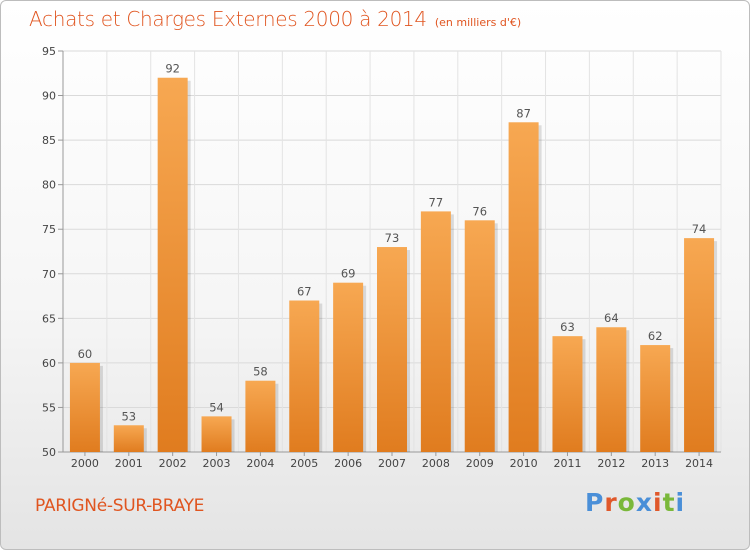 This screenshot has height=550, width=750. Describe the element at coordinates (304, 463) in the screenshot. I see `x-tick-label: 2005` at that location.